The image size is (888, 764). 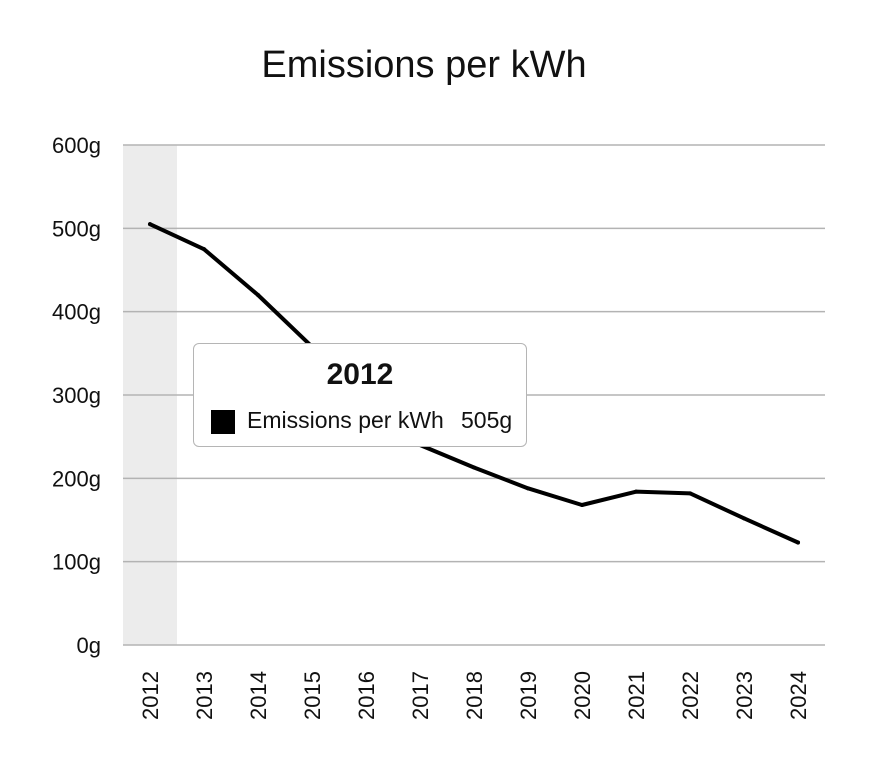 What do you see at coordinates (76, 145) in the screenshot?
I see `y-tick-label: 600g` at bounding box center [76, 145].